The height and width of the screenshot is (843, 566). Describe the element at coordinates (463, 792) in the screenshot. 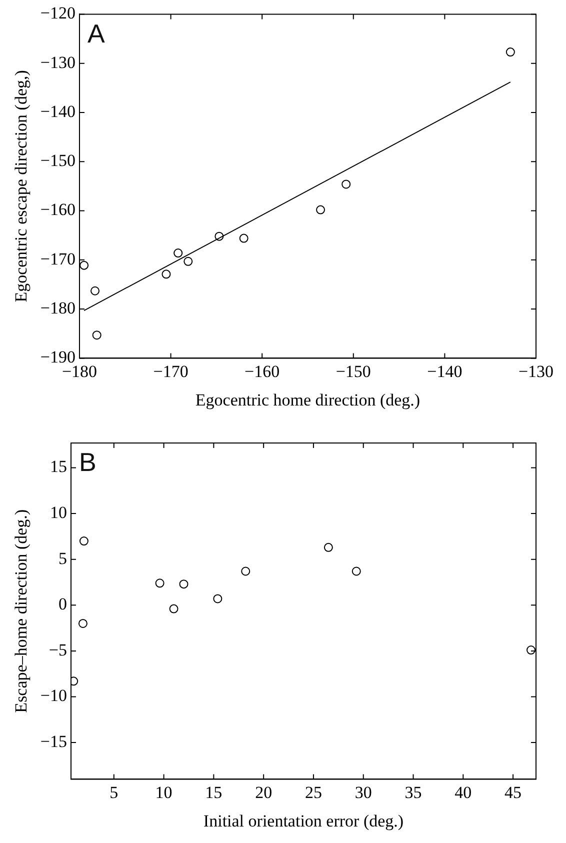

I see `x-tick-label: 40` at that location.